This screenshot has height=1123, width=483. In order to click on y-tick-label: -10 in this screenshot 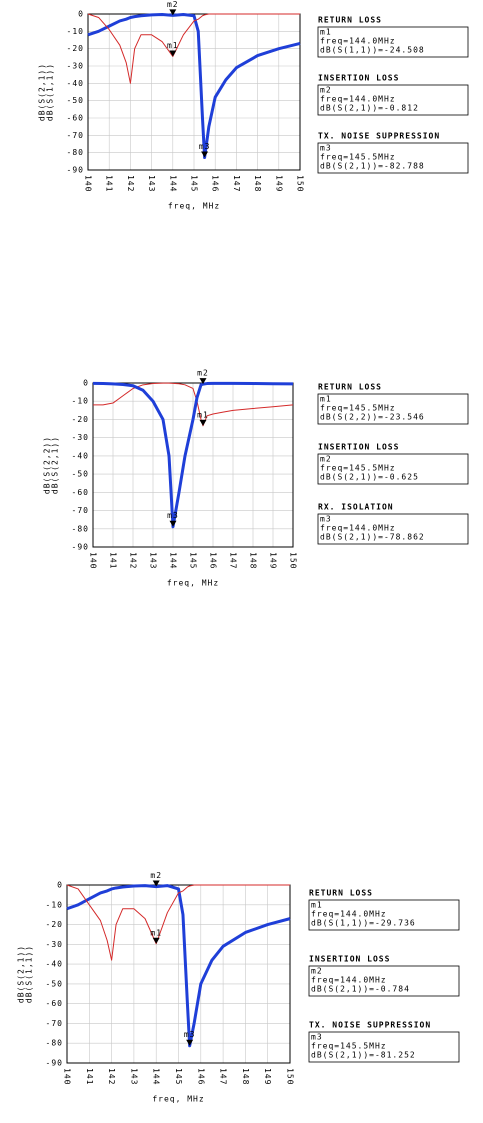, I will do `click(75, 31)`.